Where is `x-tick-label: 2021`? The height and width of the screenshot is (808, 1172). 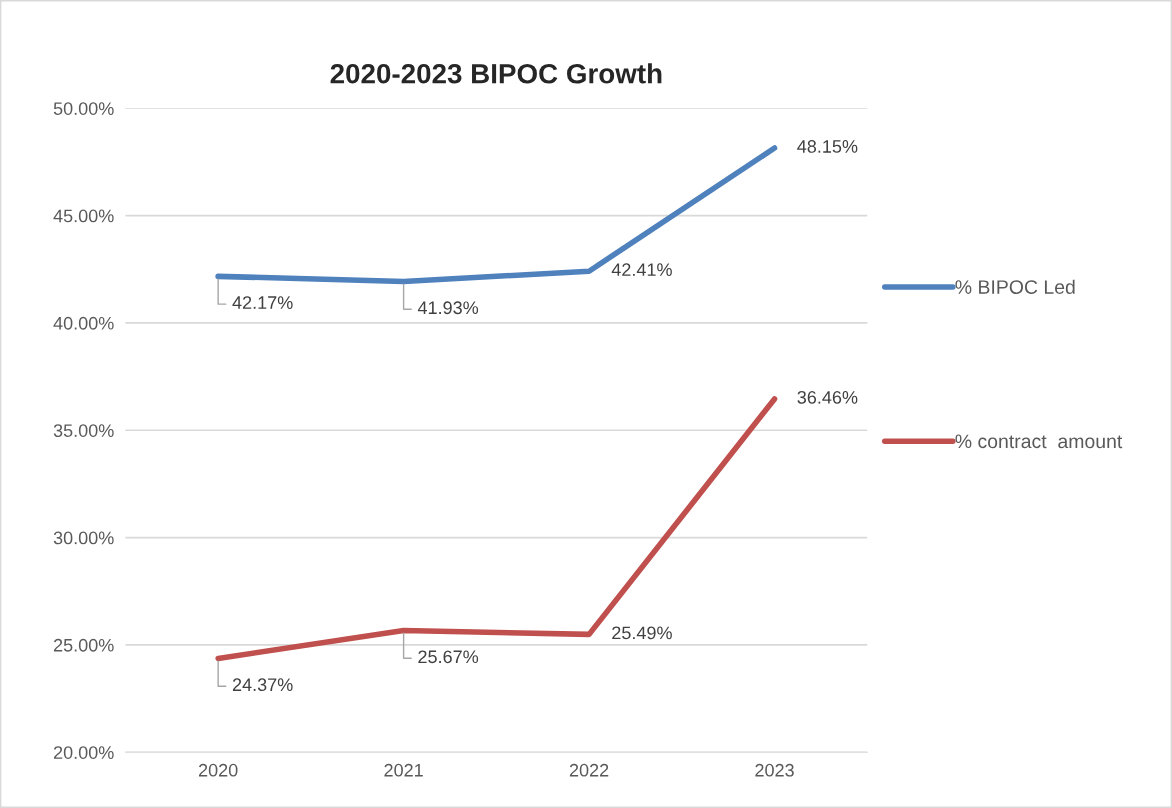 x-tick-label: 2021 is located at coordinates (403, 770).